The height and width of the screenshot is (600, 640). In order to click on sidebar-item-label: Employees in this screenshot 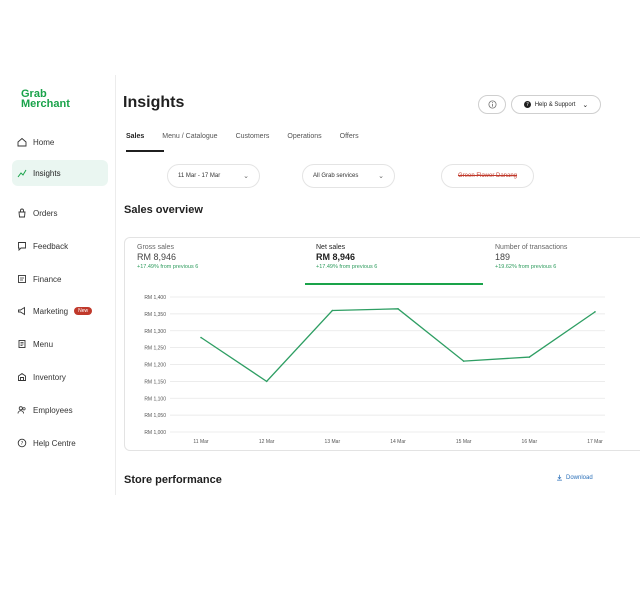, I will do `click(53, 410)`.